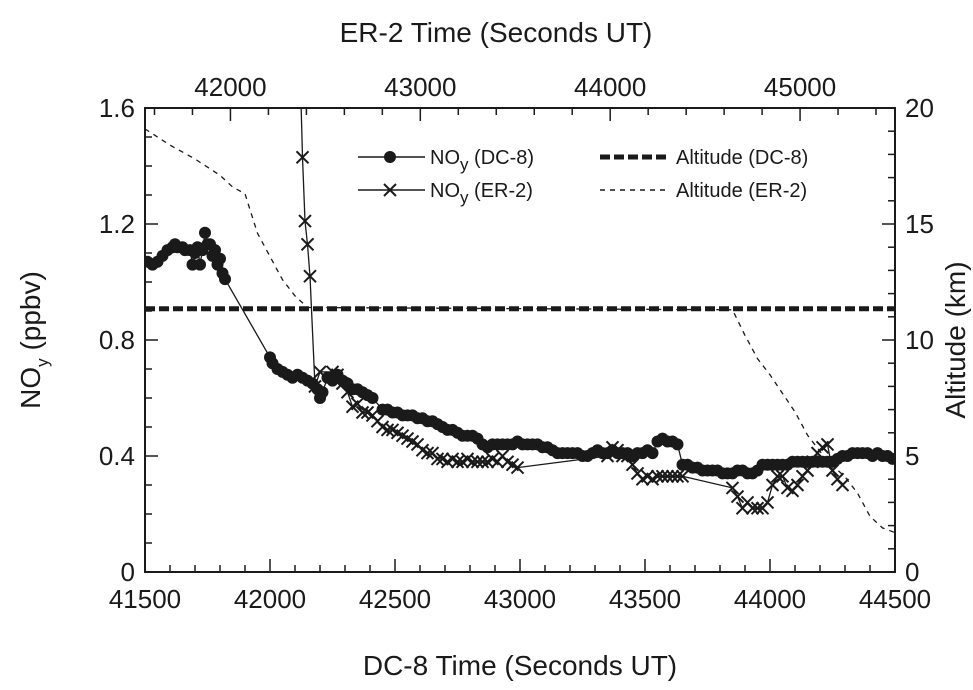 The width and height of the screenshot is (973, 690). What do you see at coordinates (395, 599) in the screenshot?
I see `x-bottom-tick-label: 42500` at bounding box center [395, 599].